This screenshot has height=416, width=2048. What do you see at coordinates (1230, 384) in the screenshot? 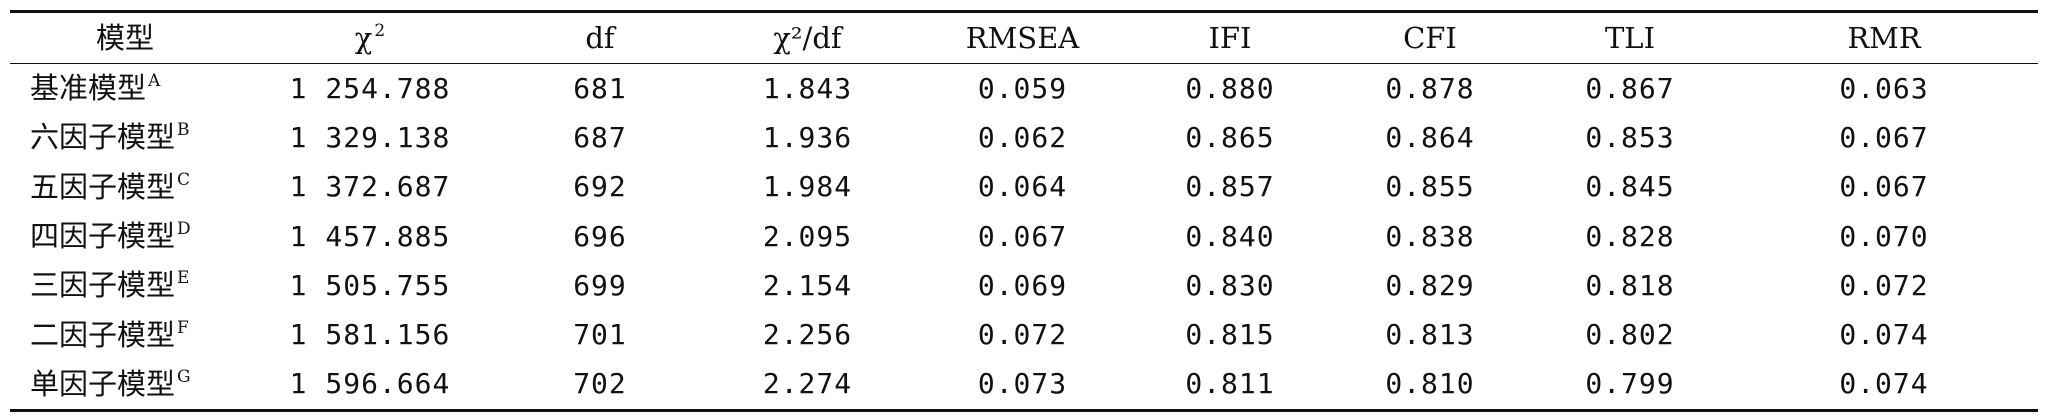
I see `cell-ifi: 0.811` at bounding box center [1230, 384].